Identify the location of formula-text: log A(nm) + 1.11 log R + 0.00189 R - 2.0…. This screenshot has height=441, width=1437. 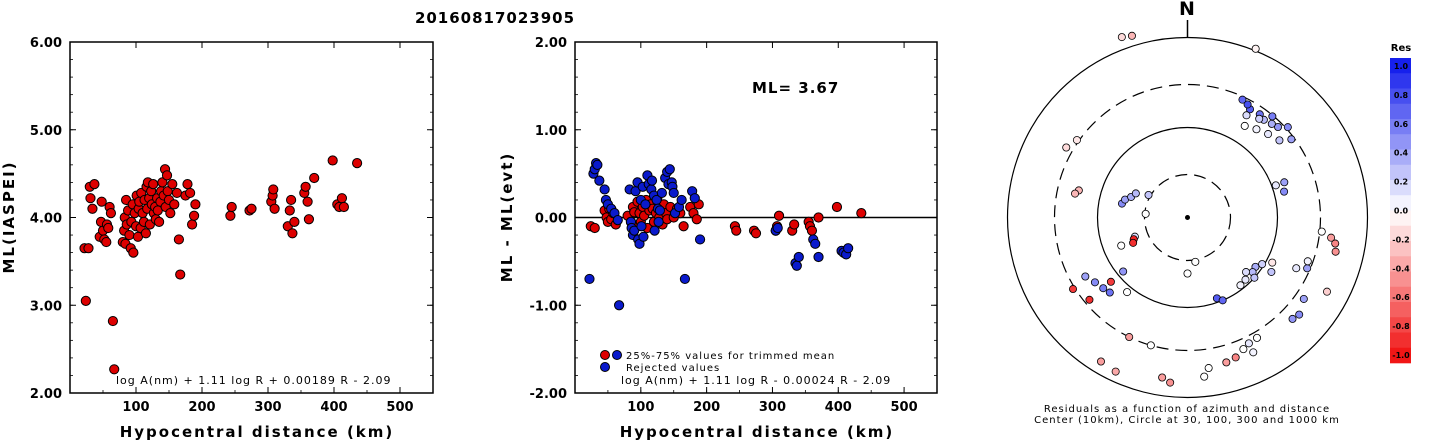
(253, 380).